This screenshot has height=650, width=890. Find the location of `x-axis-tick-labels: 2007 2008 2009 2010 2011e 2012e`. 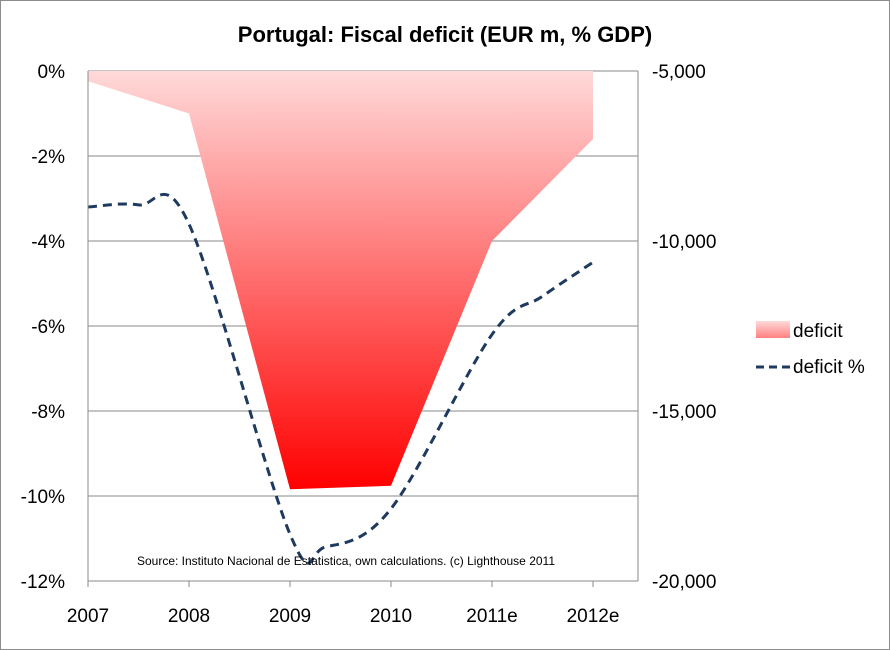

x-axis-tick-labels: 2007 2008 2009 2010 2011e 2012e is located at coordinates (343, 616).